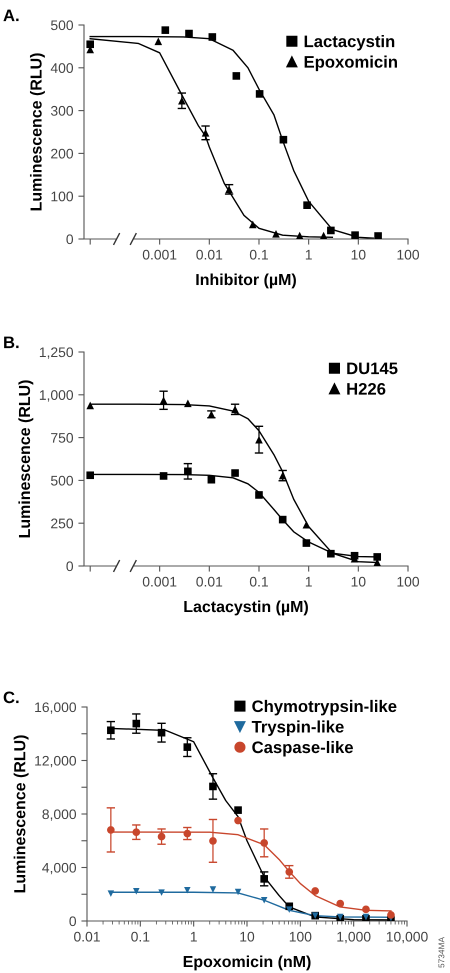 This screenshot has width=450, height=973. What do you see at coordinates (441, 952) in the screenshot?
I see `text: 5734MA` at bounding box center [441, 952].